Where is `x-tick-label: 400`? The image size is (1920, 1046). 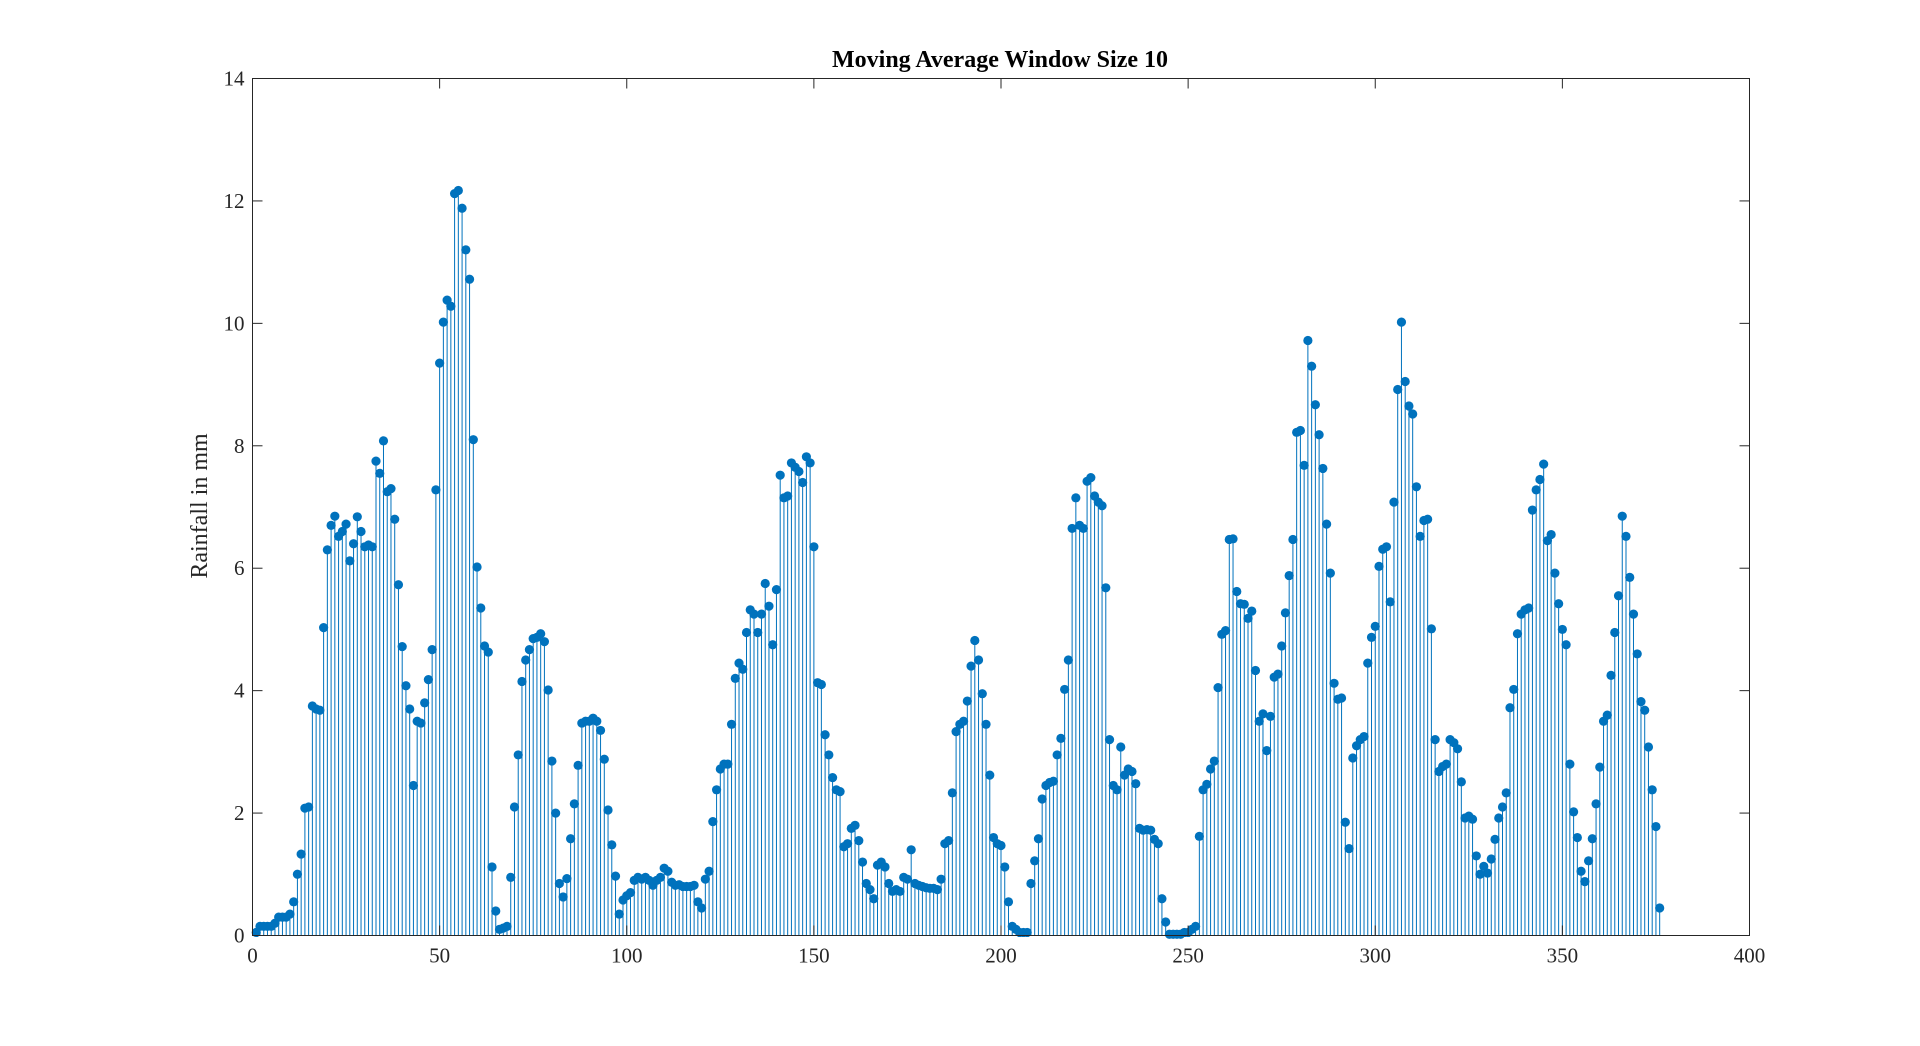 x-tick-label: 400 is located at coordinates (1750, 956).